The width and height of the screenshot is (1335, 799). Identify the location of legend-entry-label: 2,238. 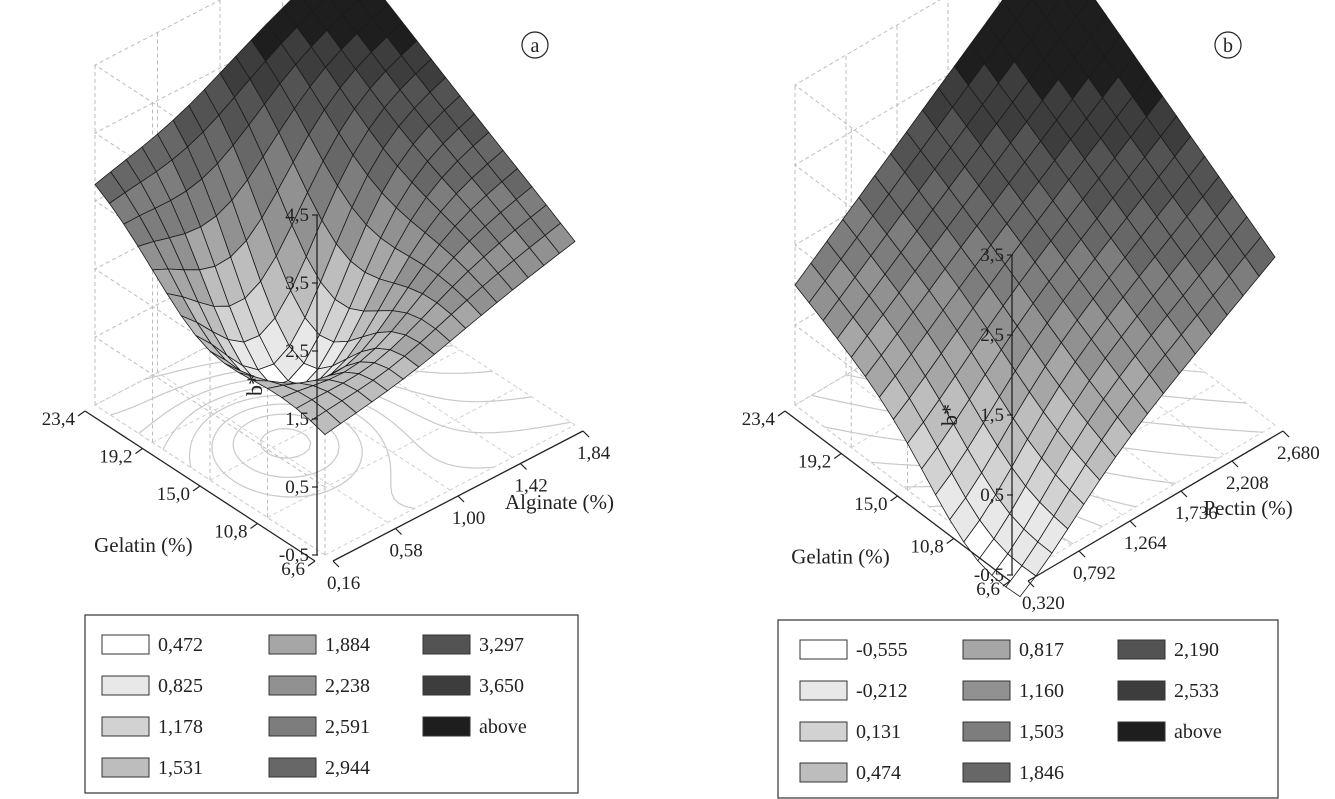
(347, 686).